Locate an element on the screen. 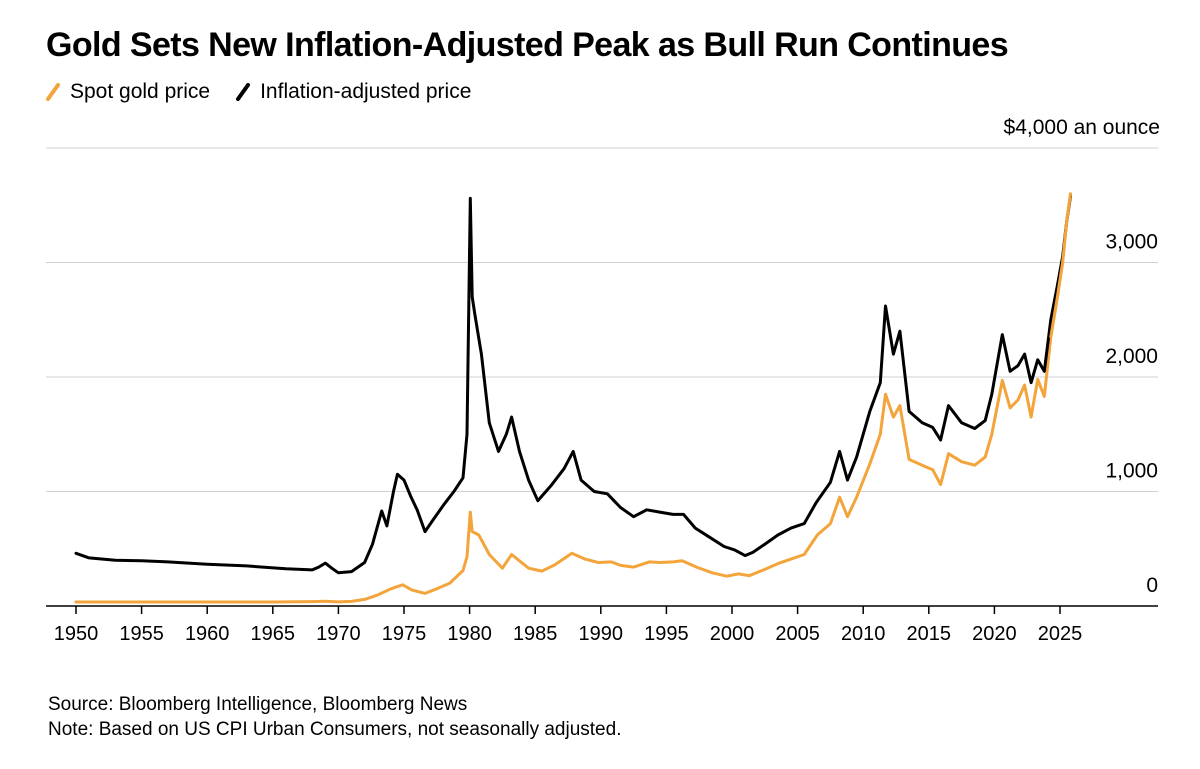 The image size is (1200, 769). x-tick-label: 1960 is located at coordinates (207, 634).